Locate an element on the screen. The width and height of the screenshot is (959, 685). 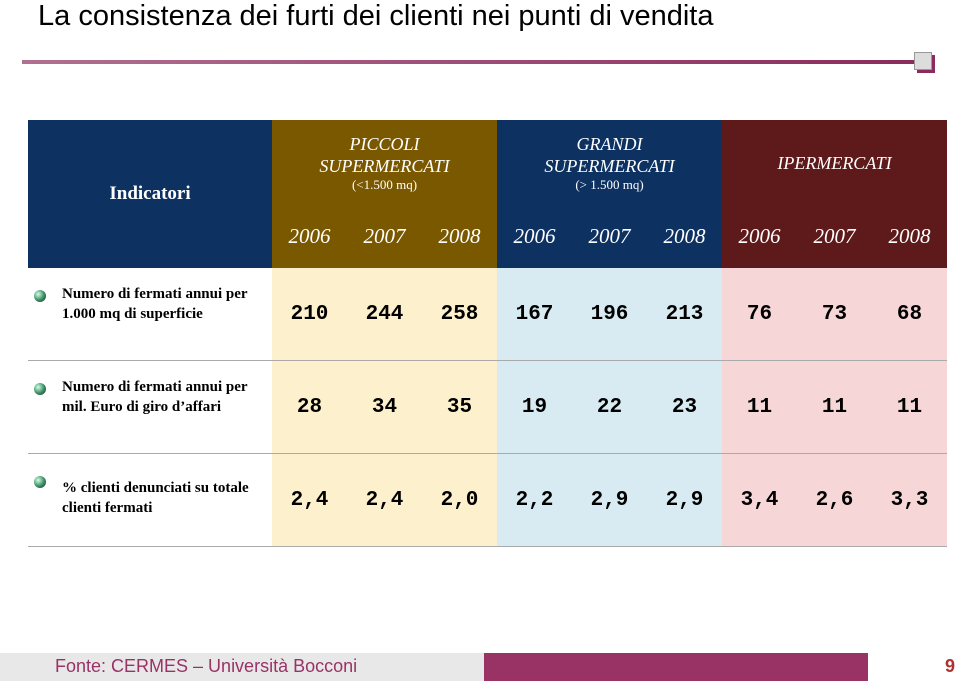
cell-value: 2,0 is located at coordinates (459, 500).